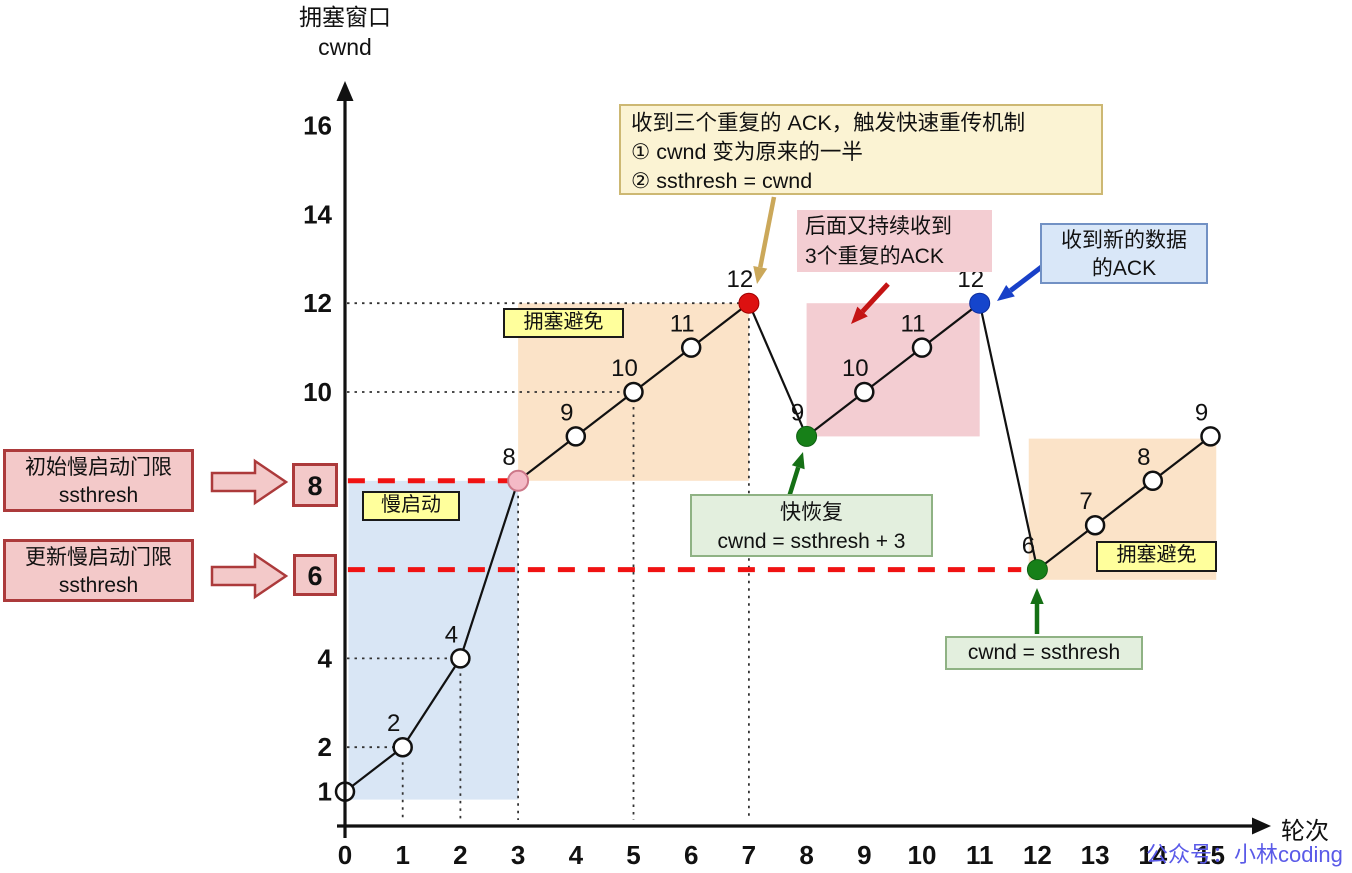 The width and height of the screenshot is (1352, 873). I want to click on note-cwnd-equals-ssthresh: cwnd = ssthresh, so click(1044, 653).